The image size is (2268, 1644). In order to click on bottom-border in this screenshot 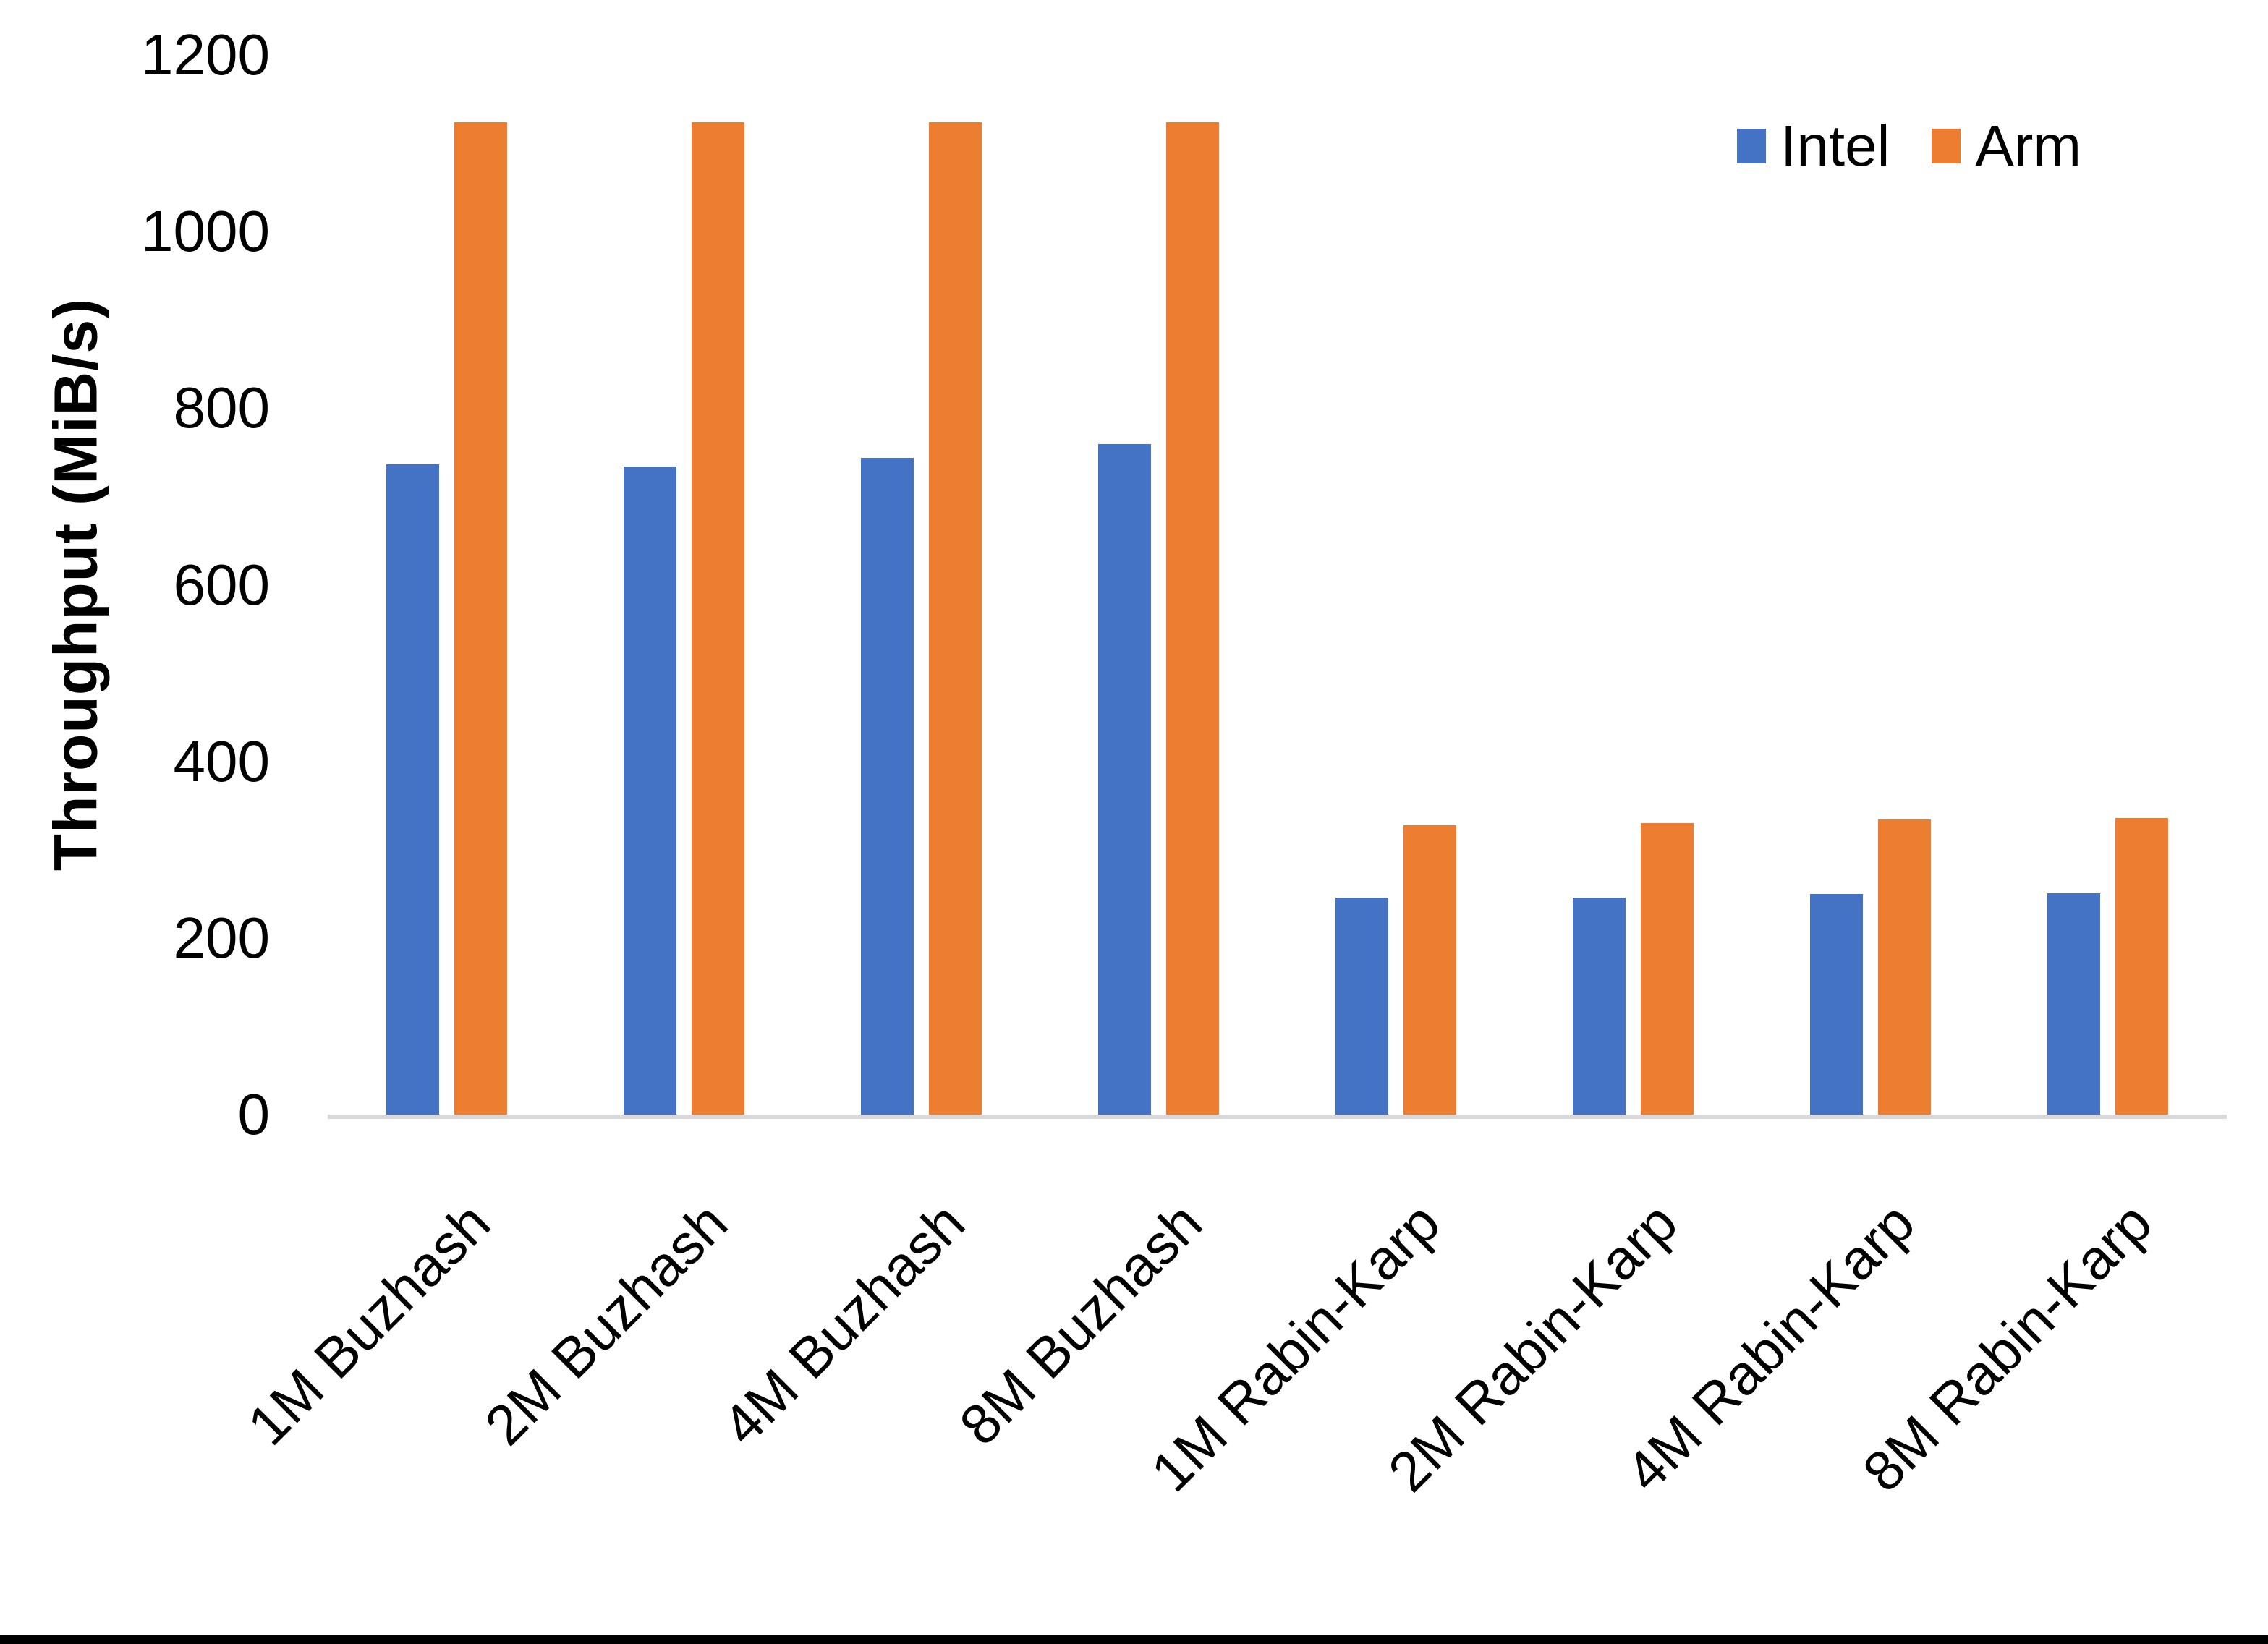, I will do `click(1134, 1639)`.